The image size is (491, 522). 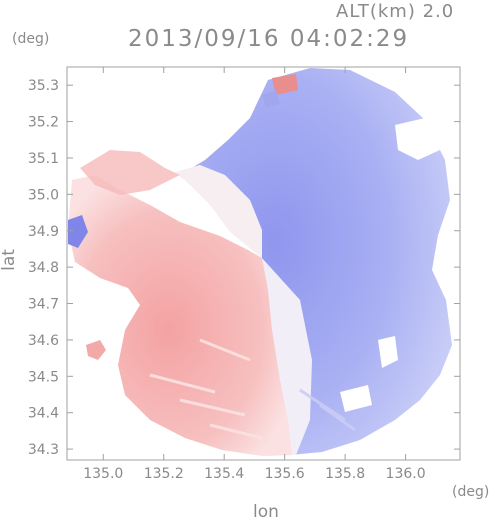 What do you see at coordinates (43, 86) in the screenshot?
I see `y-tick-label: 35.3` at bounding box center [43, 86].